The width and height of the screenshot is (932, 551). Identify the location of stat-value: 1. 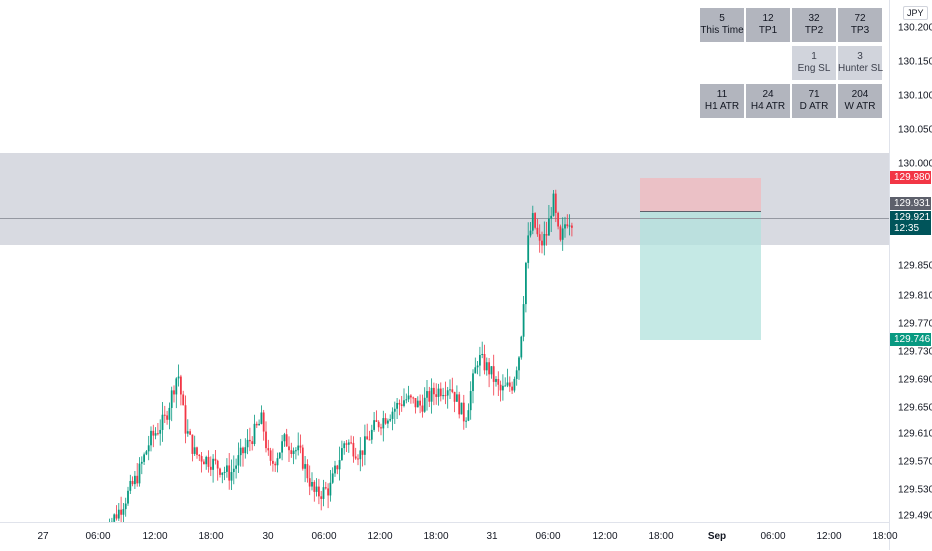
(814, 57).